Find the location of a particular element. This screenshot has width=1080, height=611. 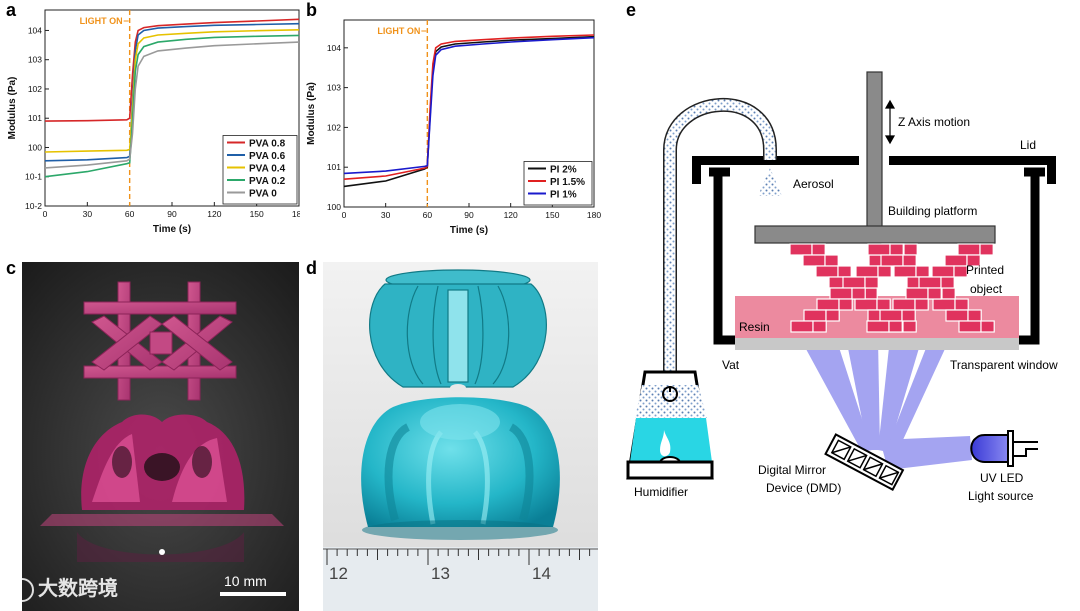

label-vat: Vat is located at coordinates (731, 365).